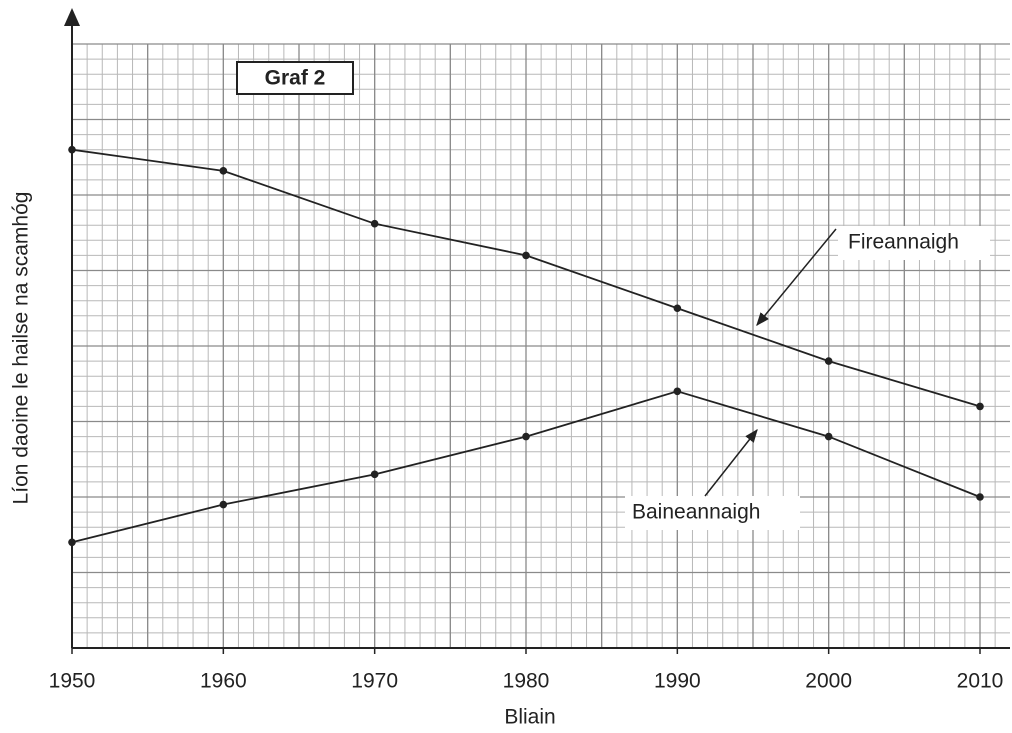 The width and height of the screenshot is (1012, 733). I want to click on title-box, so click(295, 78).